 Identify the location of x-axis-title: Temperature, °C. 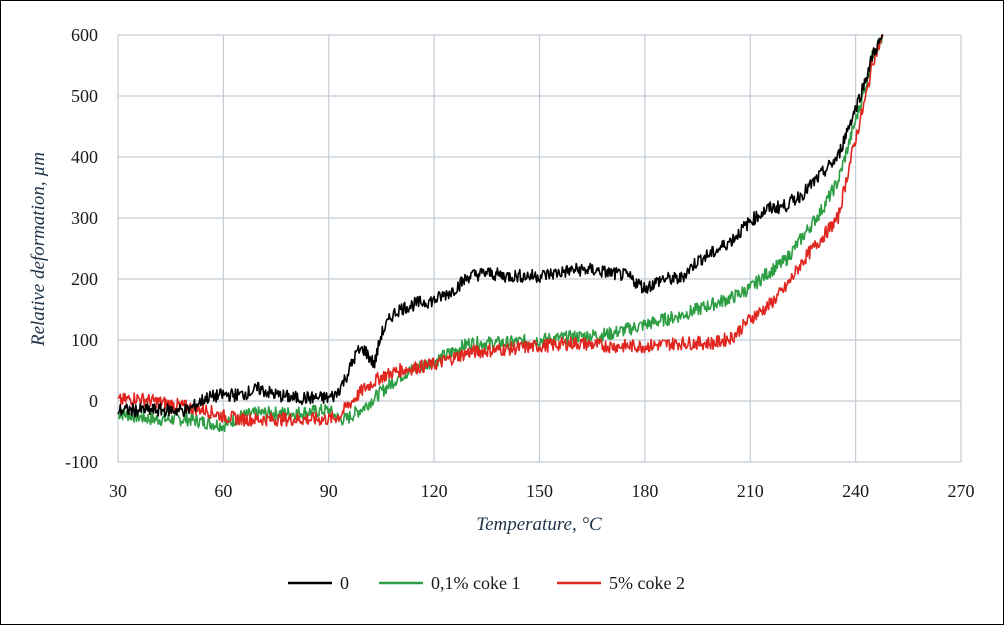
(539, 524).